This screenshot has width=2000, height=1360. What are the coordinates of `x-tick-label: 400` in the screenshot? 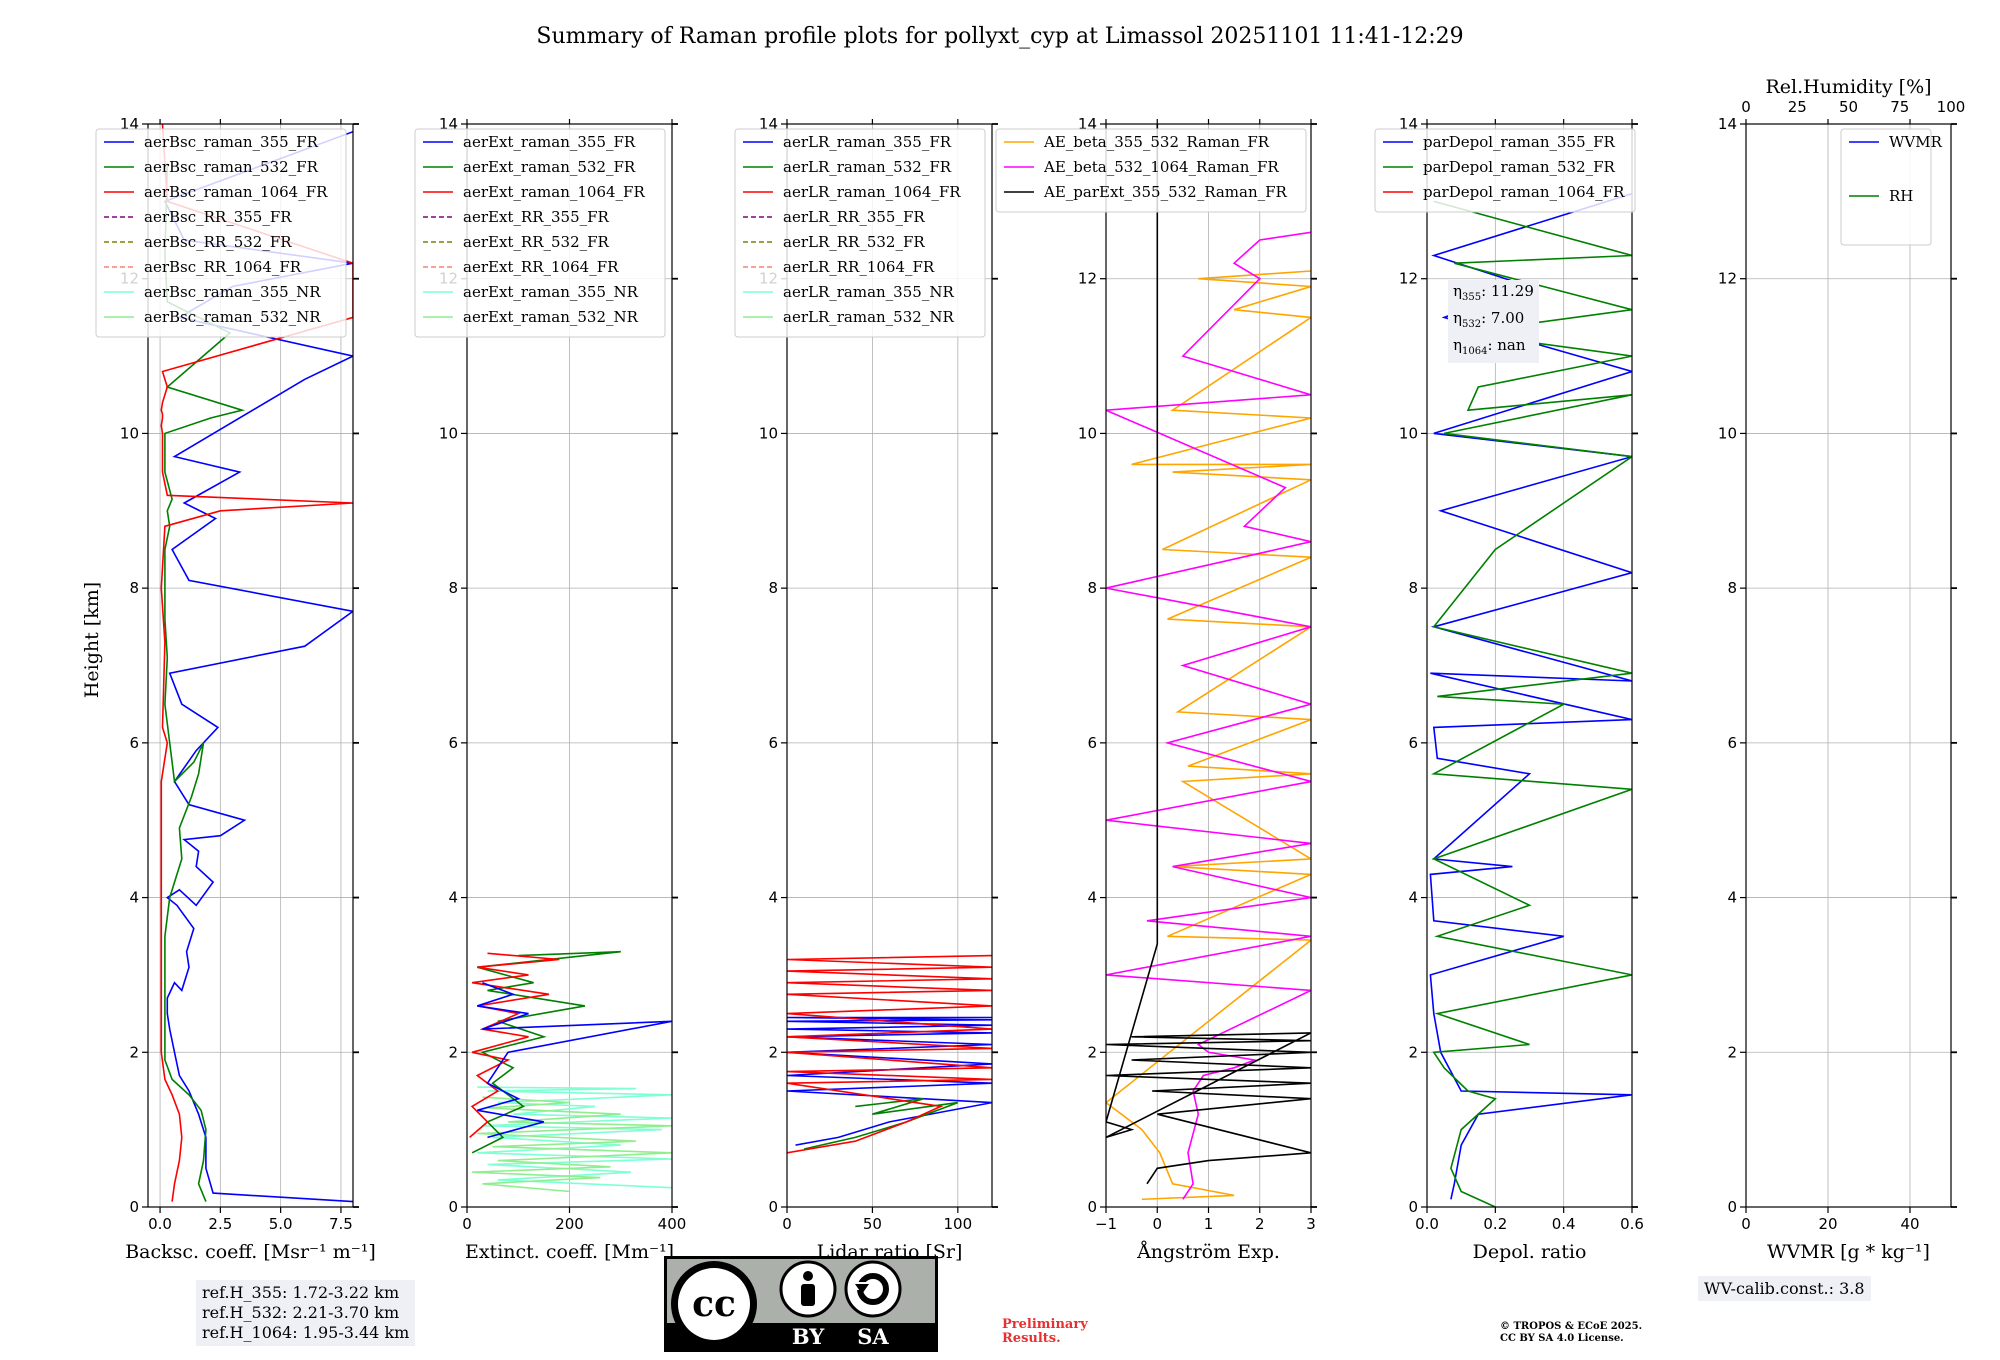 It's located at (672, 1224).